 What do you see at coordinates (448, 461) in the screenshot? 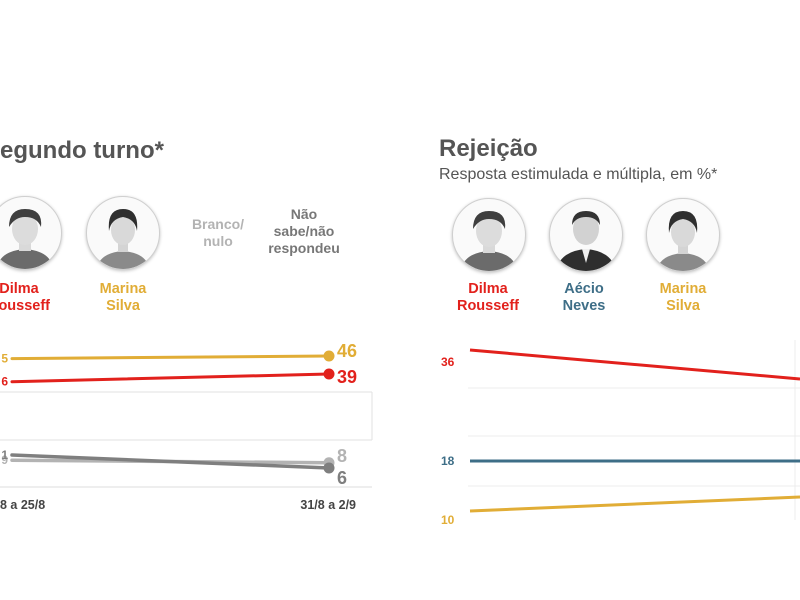
I see `data-label-start: 18` at bounding box center [448, 461].